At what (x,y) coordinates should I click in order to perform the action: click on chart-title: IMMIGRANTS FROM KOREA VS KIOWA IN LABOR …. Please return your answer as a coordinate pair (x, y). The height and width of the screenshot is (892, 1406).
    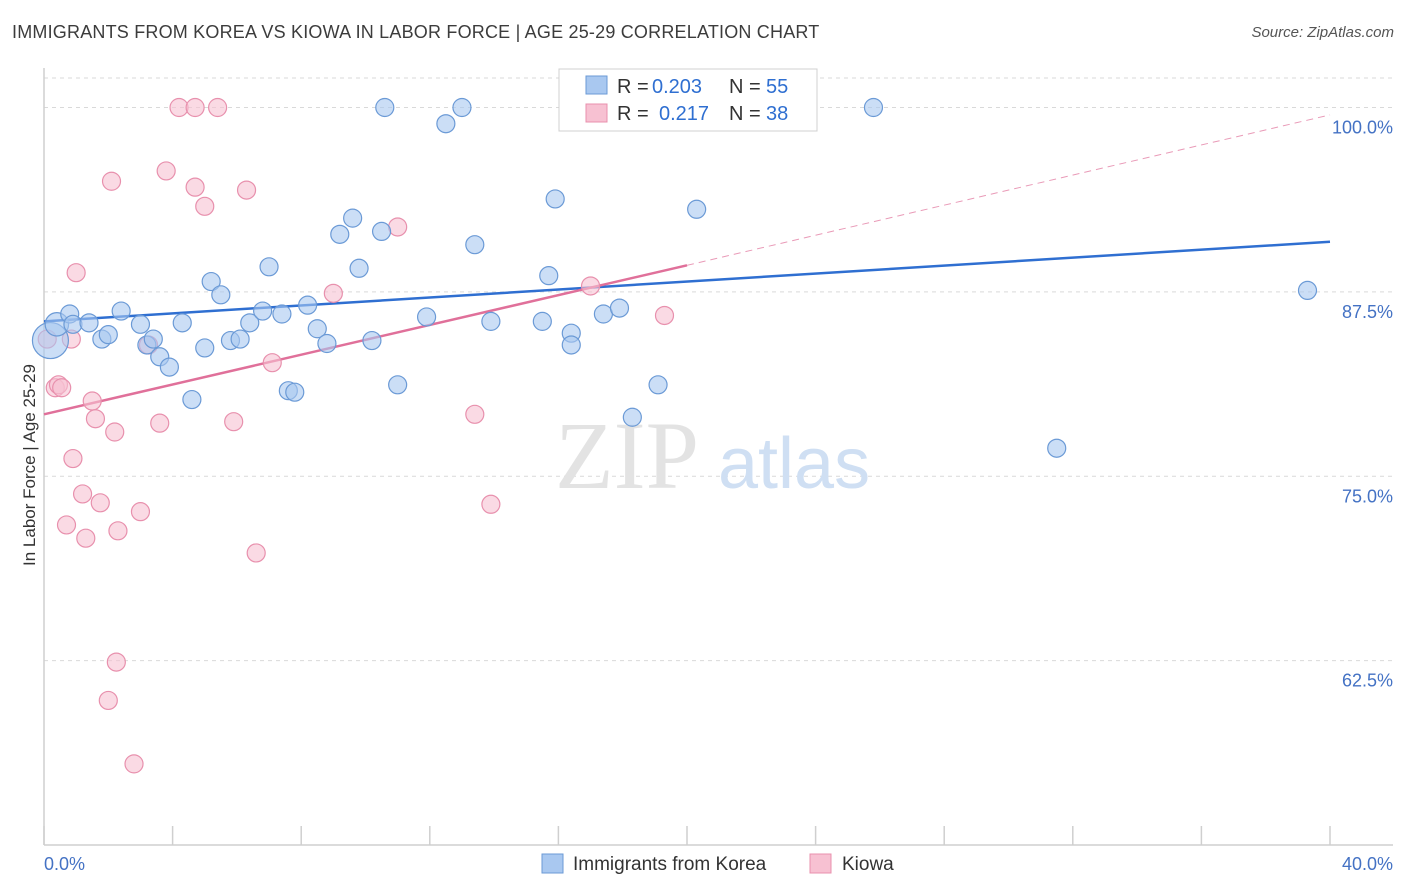
    Looking at the image, I should click on (416, 32).